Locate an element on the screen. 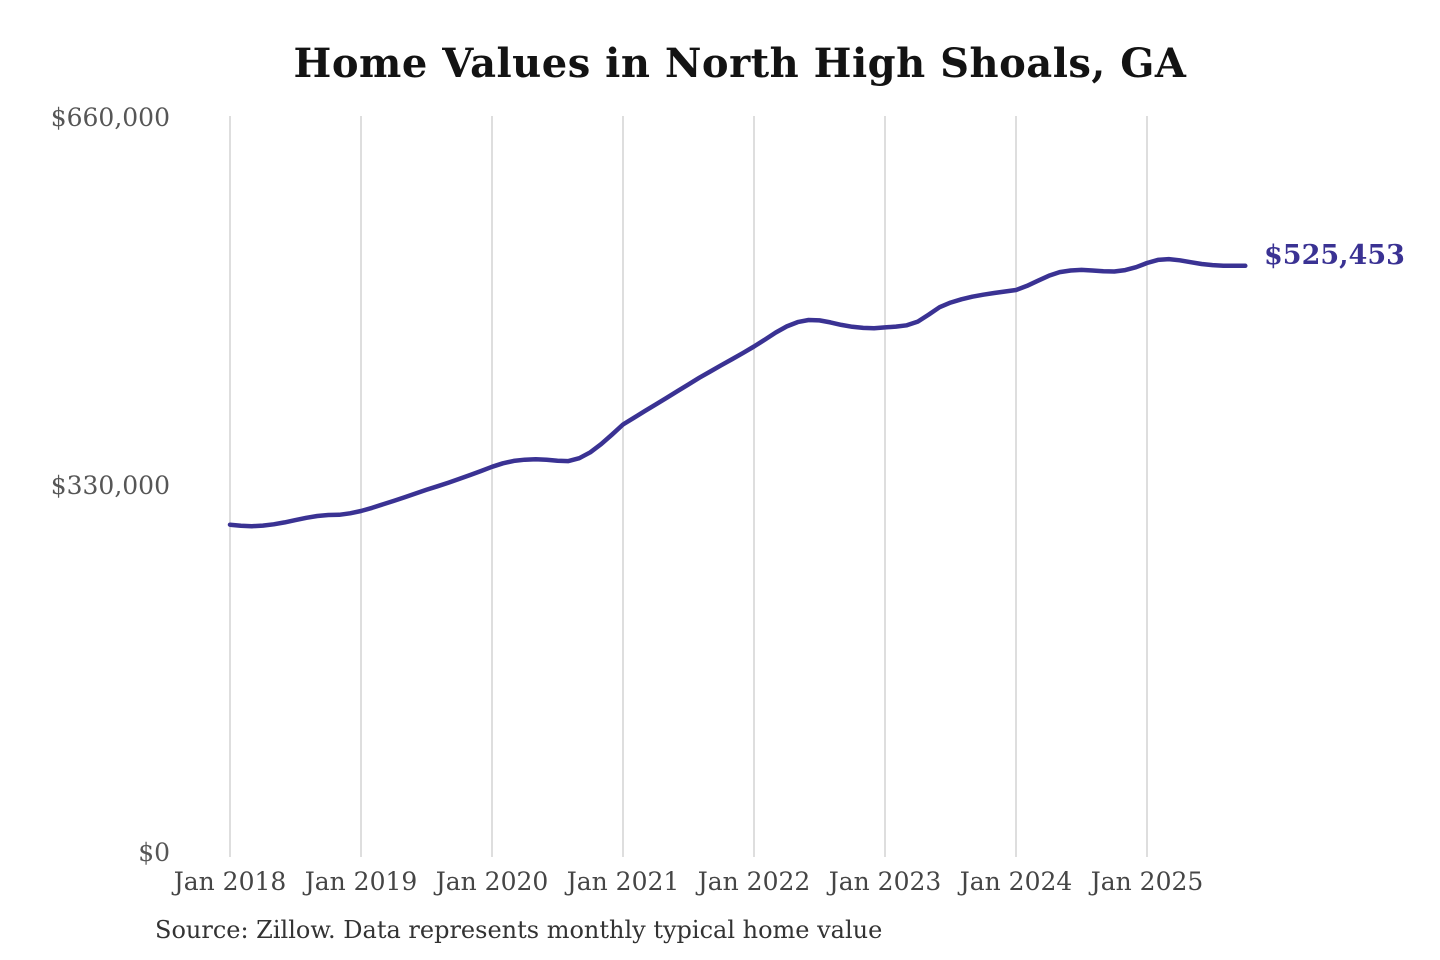  x-tick-jan-2021: Jan 2021 is located at coordinates (623, 881).